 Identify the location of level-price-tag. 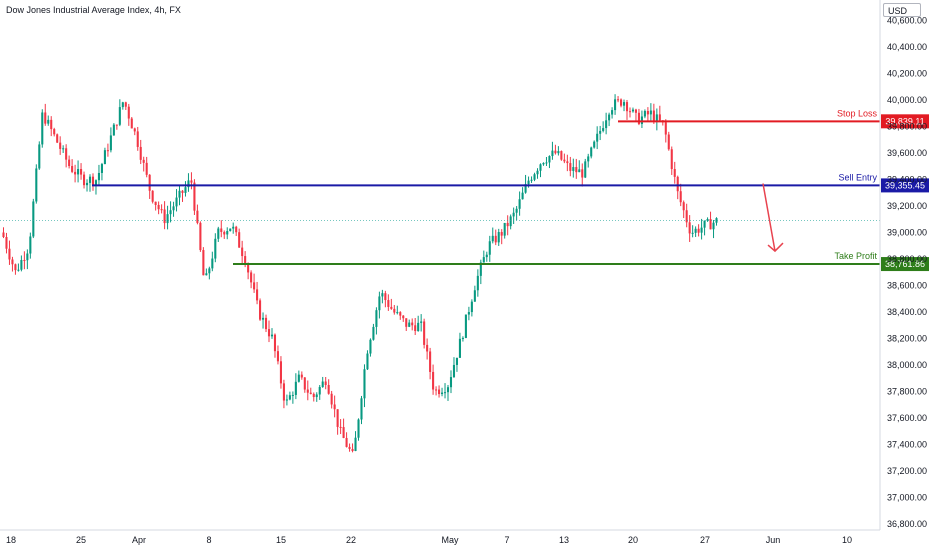
(905, 185).